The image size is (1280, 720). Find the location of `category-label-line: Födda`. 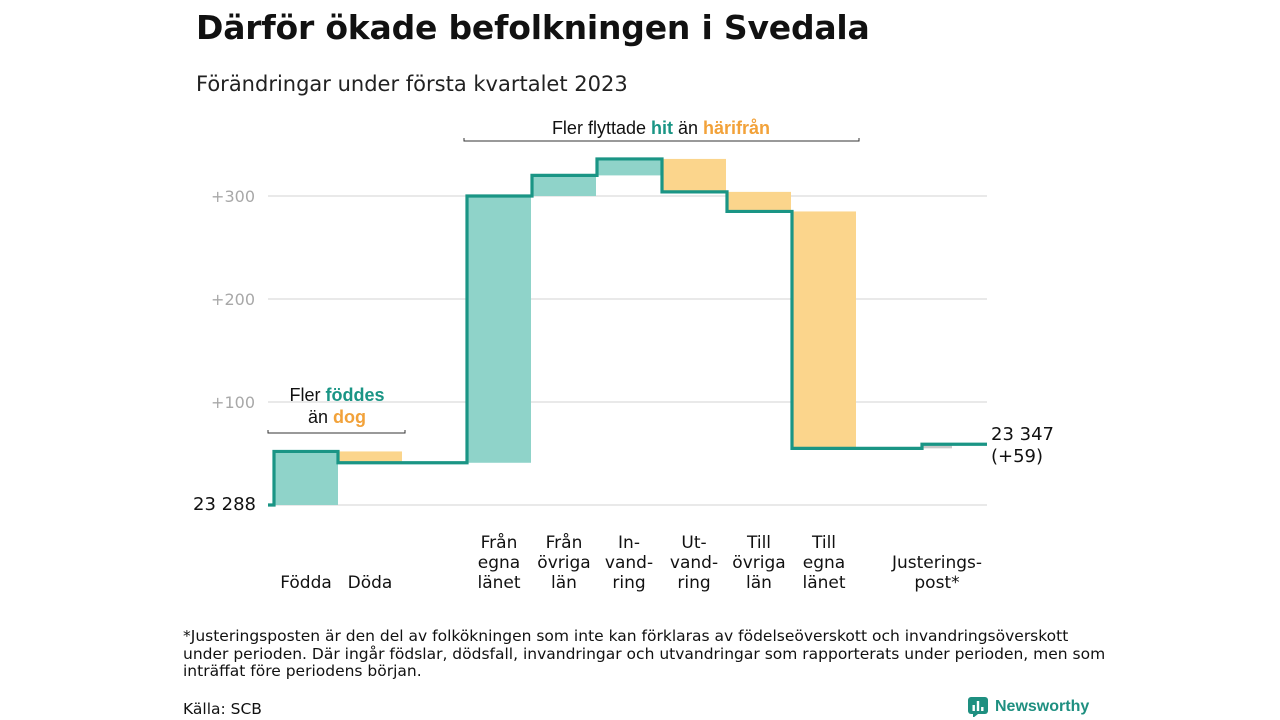

category-label-line: Födda is located at coordinates (306, 583).